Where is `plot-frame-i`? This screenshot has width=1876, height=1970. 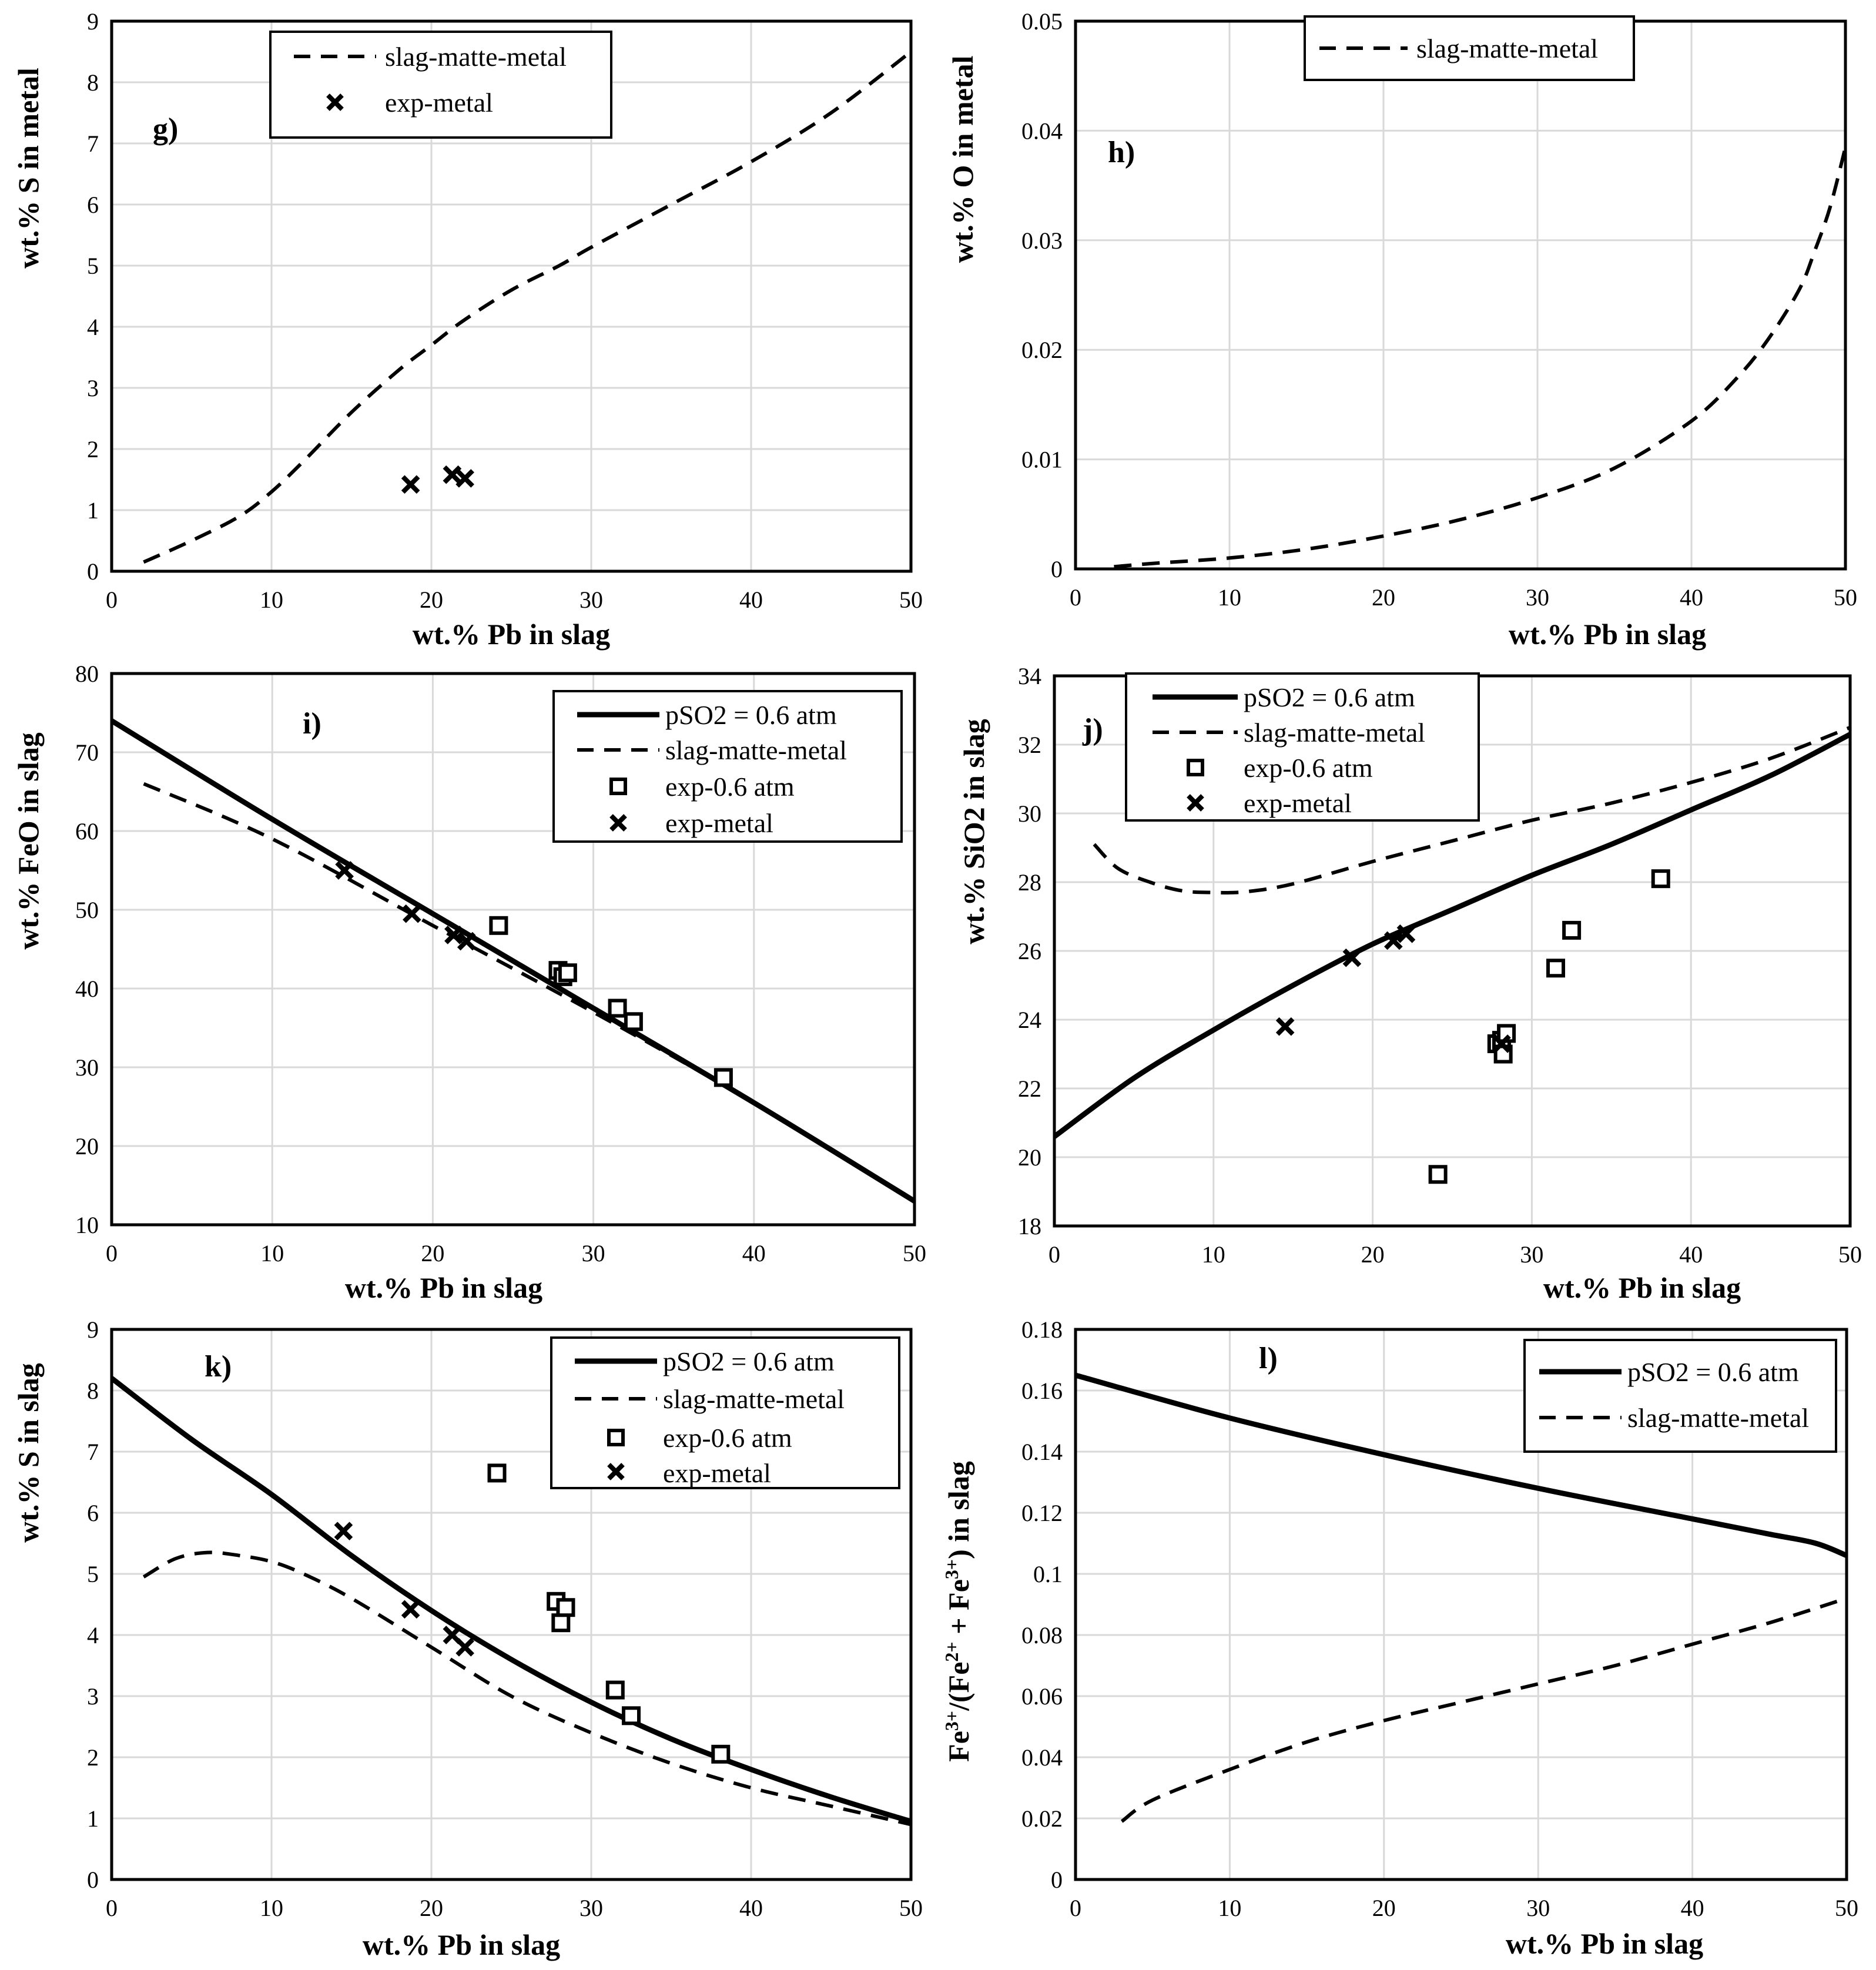
plot-frame-i is located at coordinates (513, 949).